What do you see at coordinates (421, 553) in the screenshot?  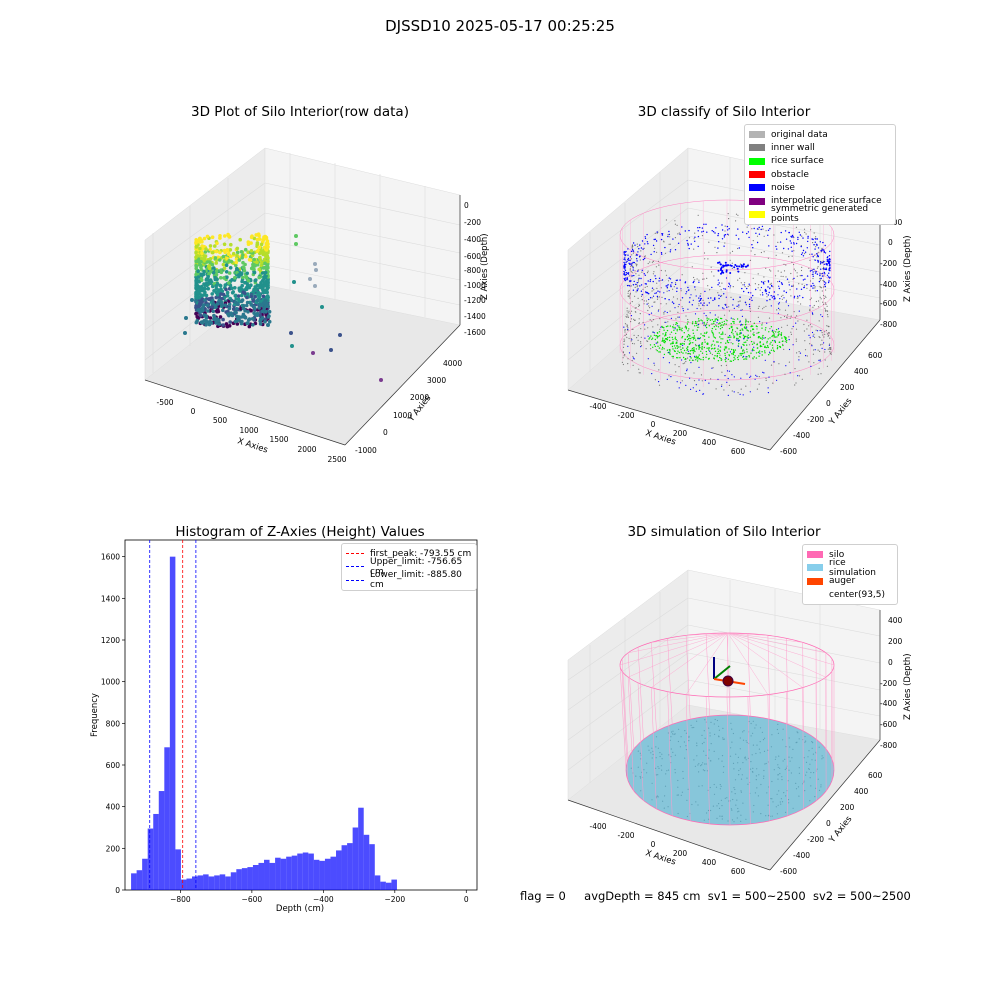 I see `legend-label: first_peak: -793.55 cm` at bounding box center [421, 553].